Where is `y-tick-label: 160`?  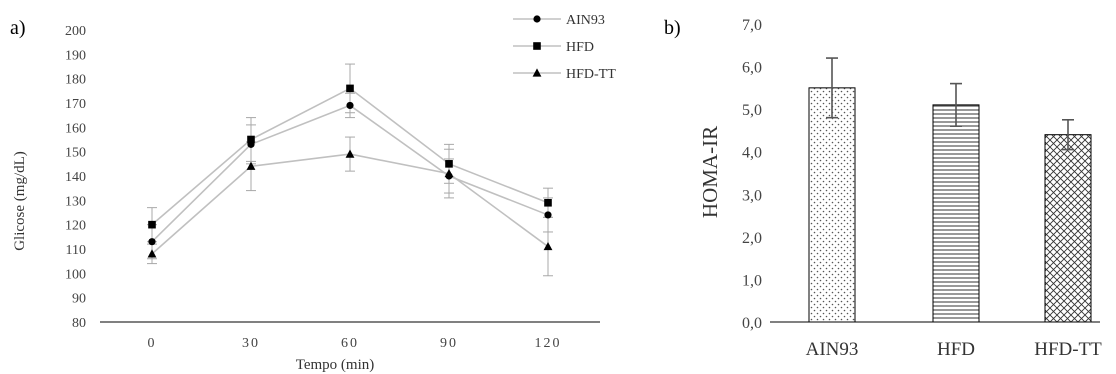
y-tick-label: 160 is located at coordinates (75, 128).